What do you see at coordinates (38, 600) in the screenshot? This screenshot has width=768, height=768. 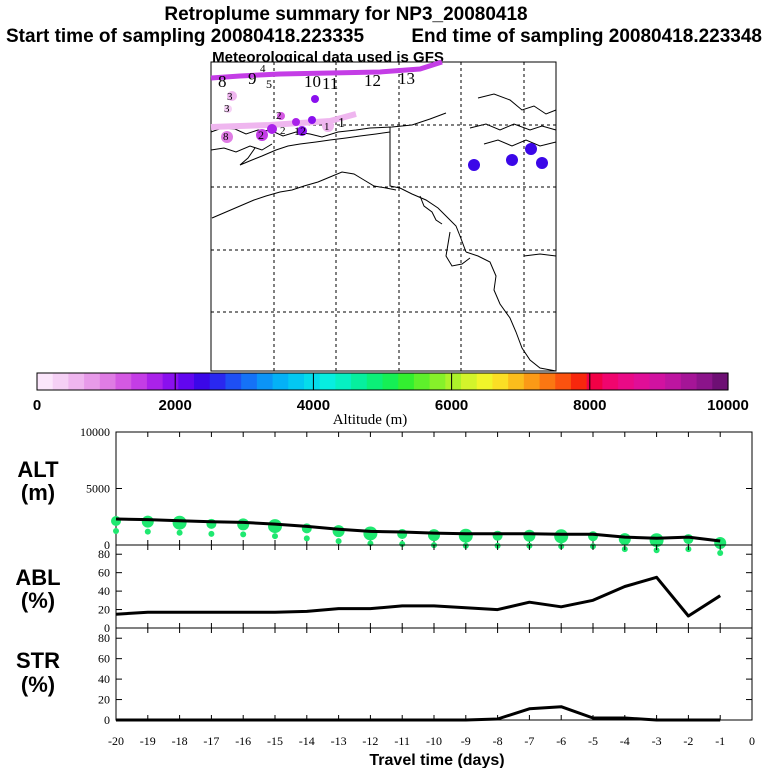 I see `abl-panel-unit: (%)` at bounding box center [38, 600].